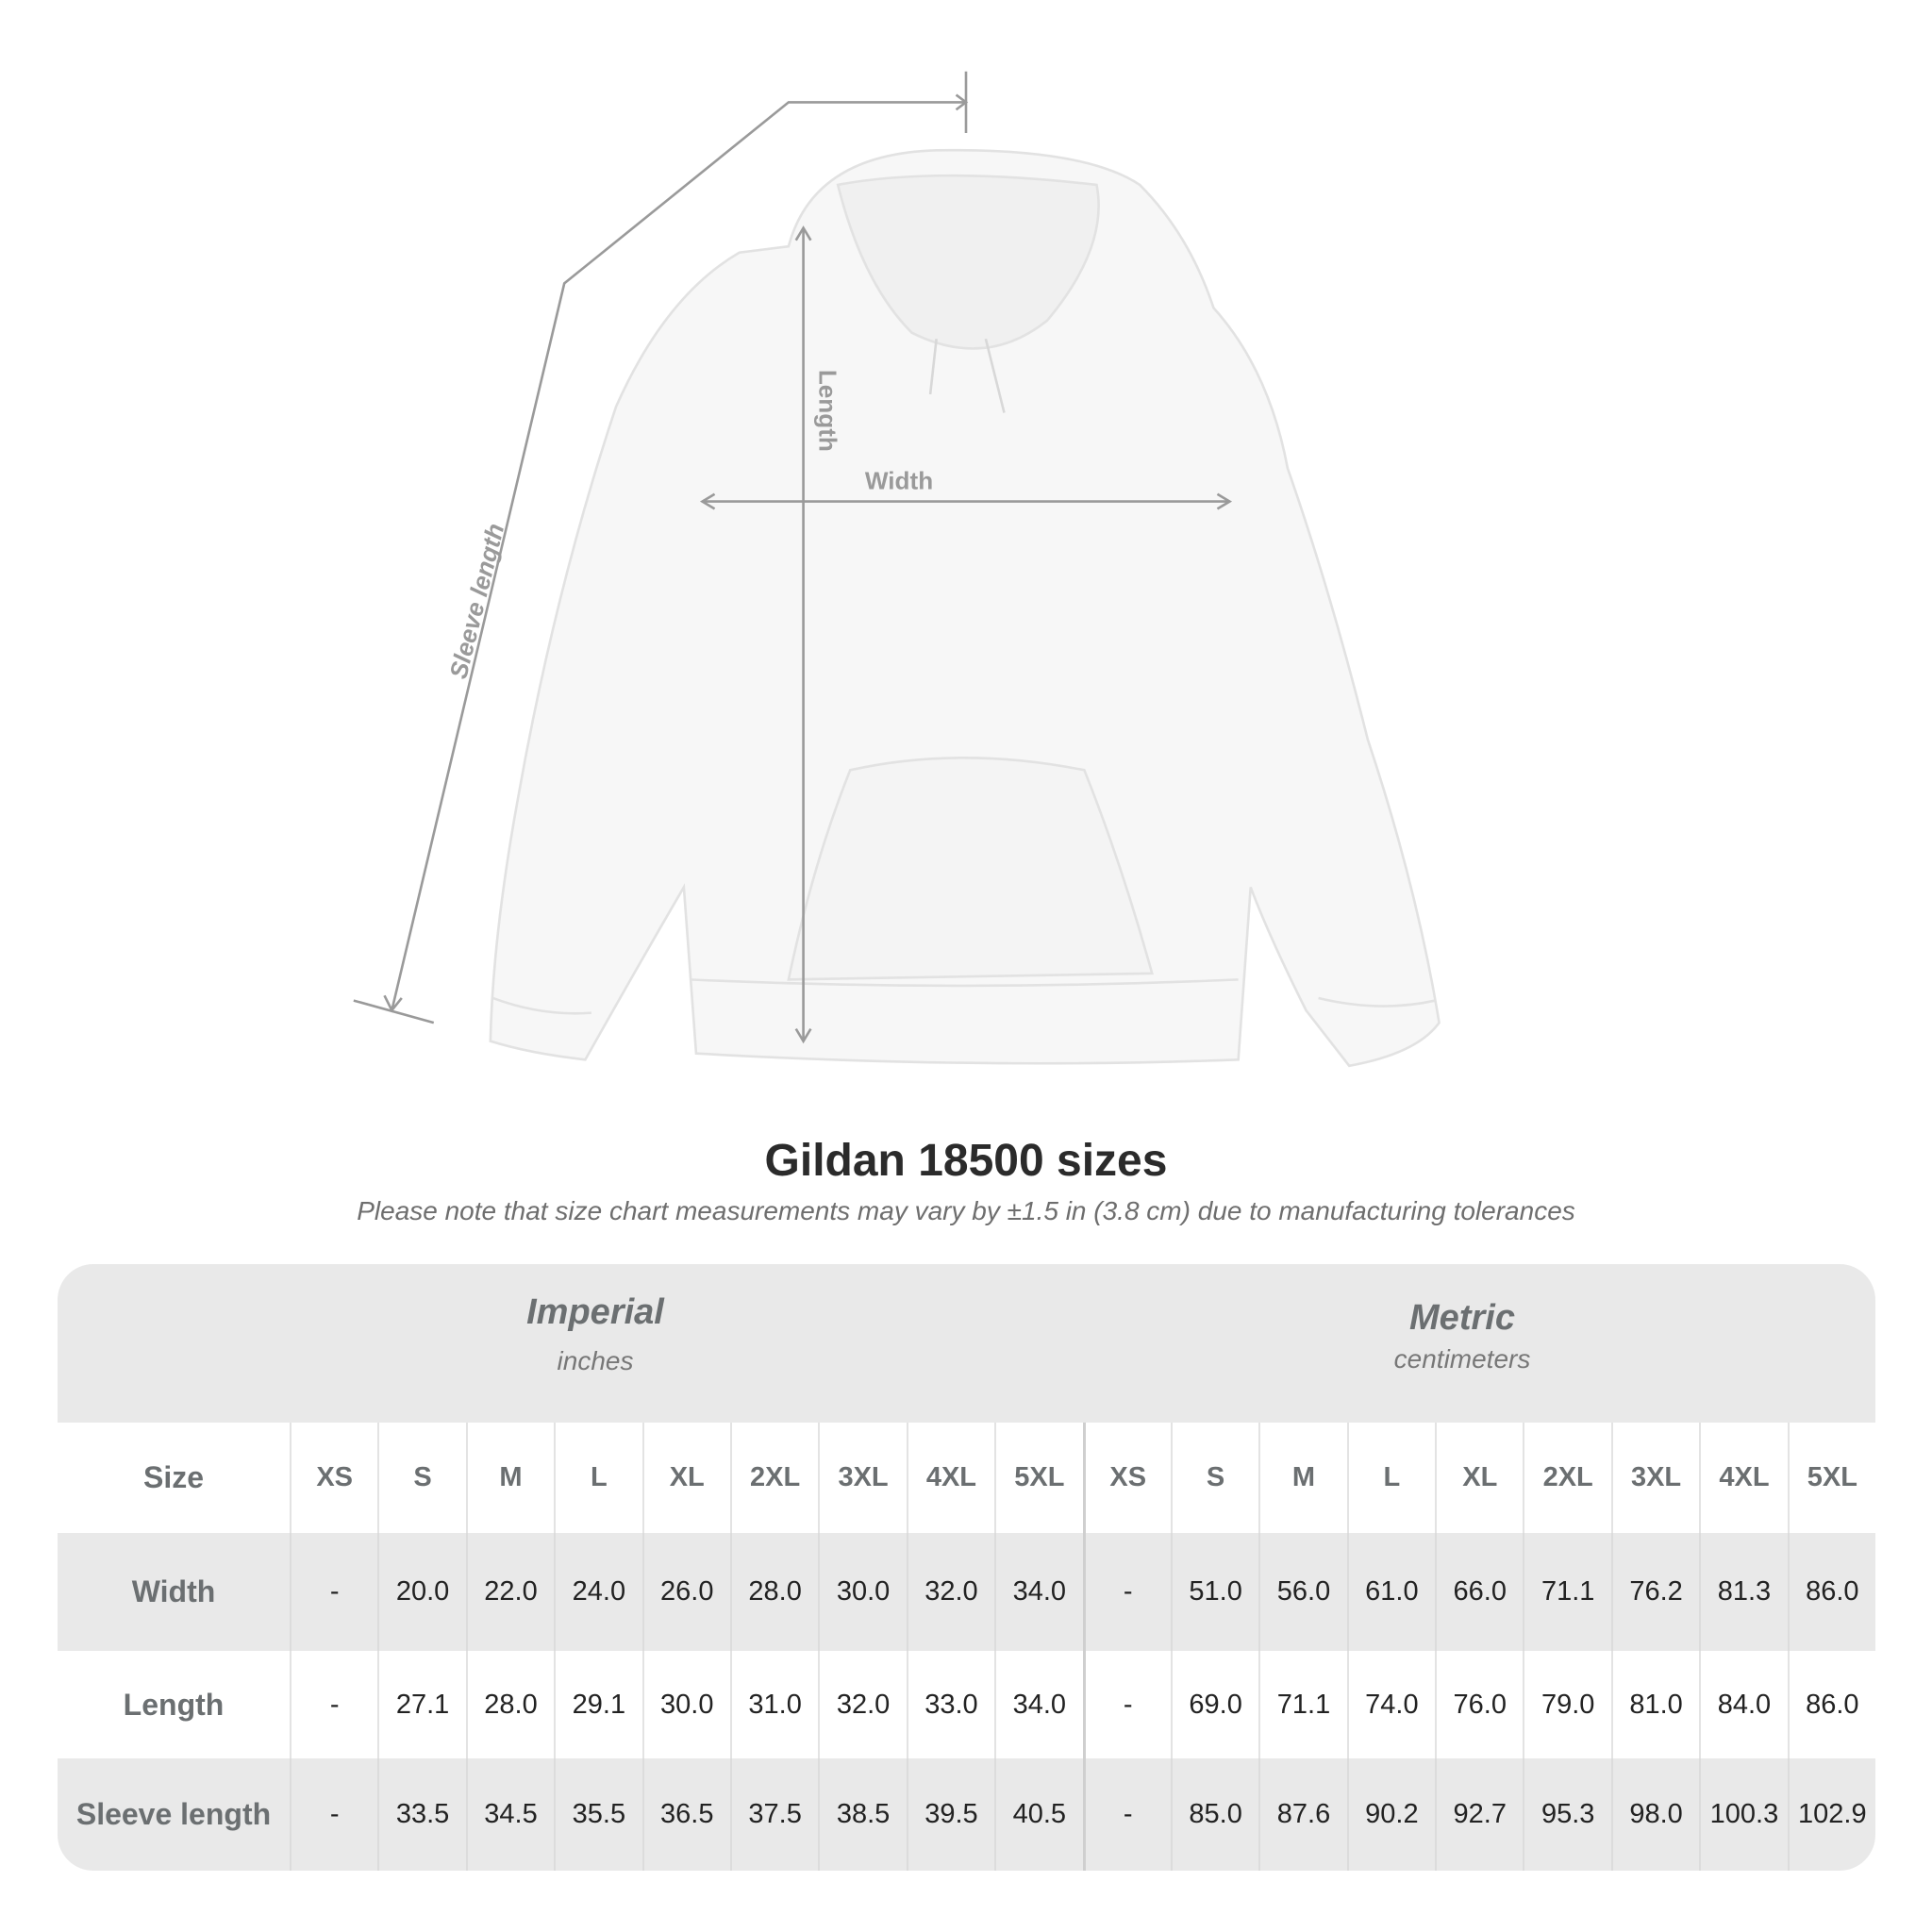  What do you see at coordinates (1479, 1478) in the screenshot?
I see `size-metric-header: XL` at bounding box center [1479, 1478].